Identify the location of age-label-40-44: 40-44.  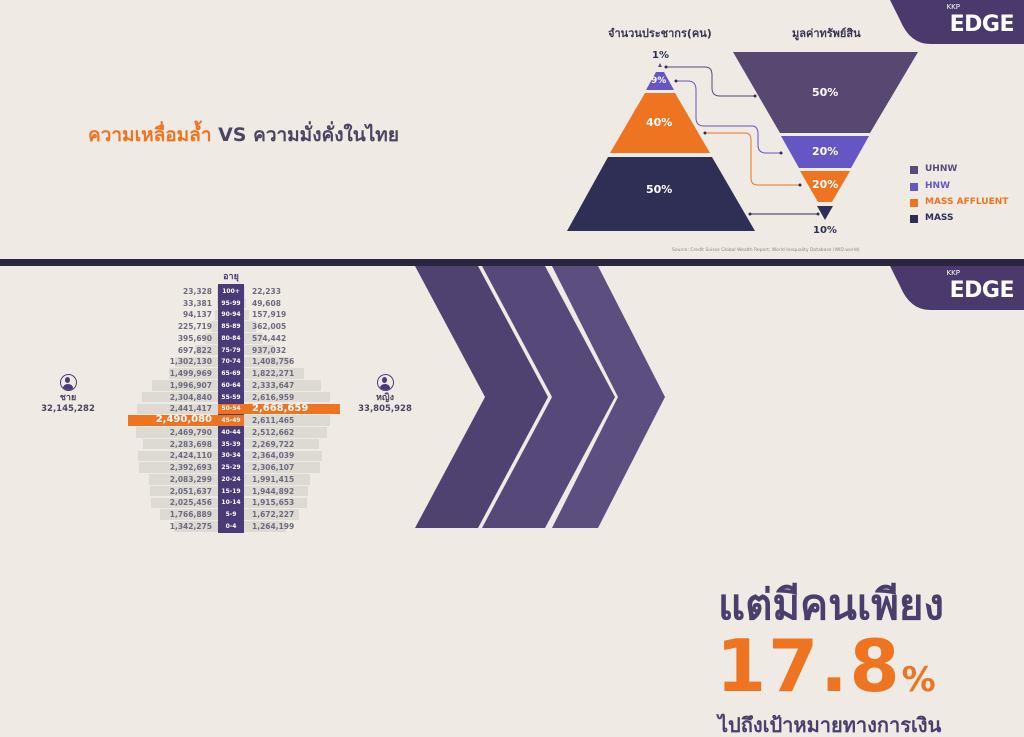
(231, 432).